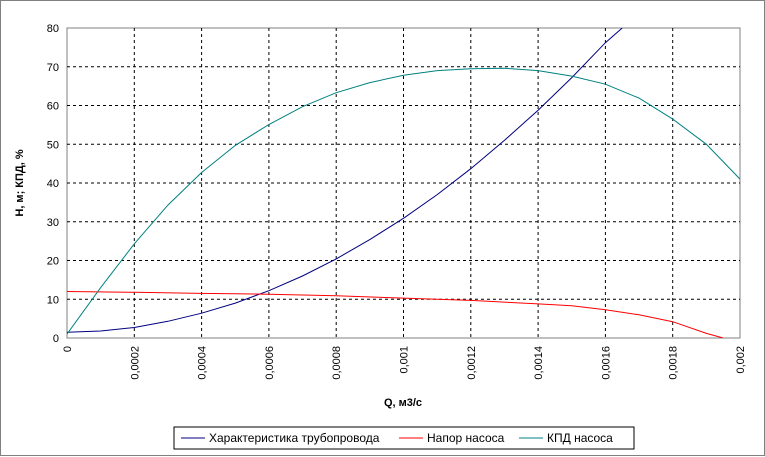  Describe the element at coordinates (403, 403) in the screenshot. I see `x-axis-label: Q, м3/с` at that location.